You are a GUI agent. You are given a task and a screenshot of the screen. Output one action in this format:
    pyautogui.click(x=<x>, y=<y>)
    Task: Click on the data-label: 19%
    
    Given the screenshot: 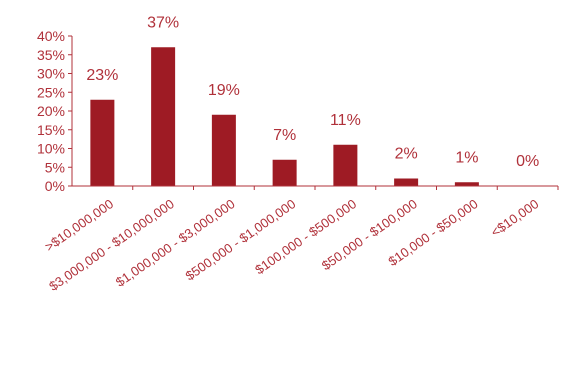 What is the action you would take?
    pyautogui.click(x=224, y=90)
    